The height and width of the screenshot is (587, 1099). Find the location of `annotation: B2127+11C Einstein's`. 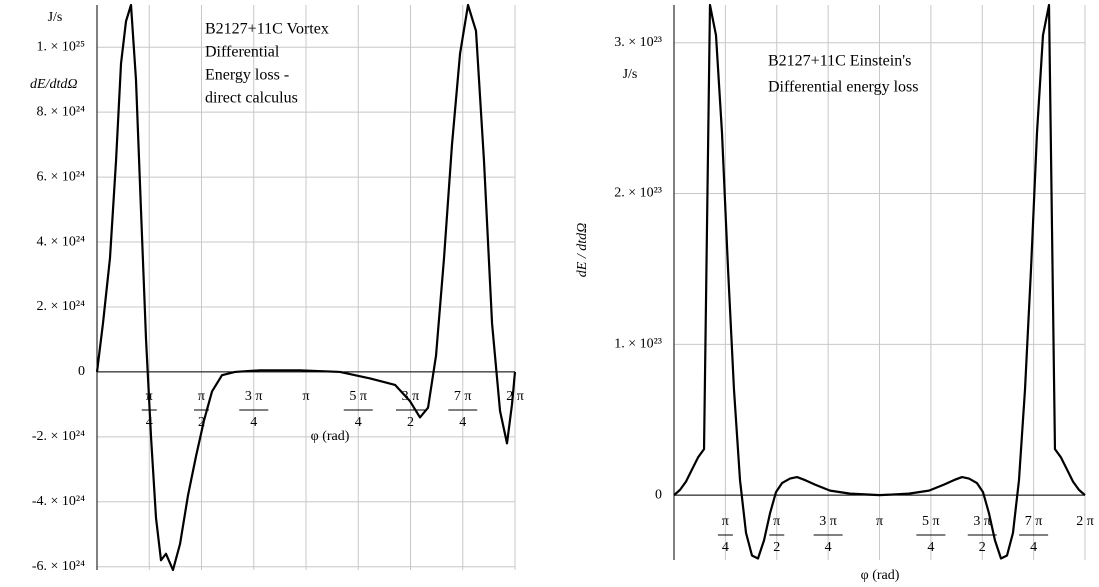

annotation: B2127+11C Einstein's is located at coordinates (839, 61).